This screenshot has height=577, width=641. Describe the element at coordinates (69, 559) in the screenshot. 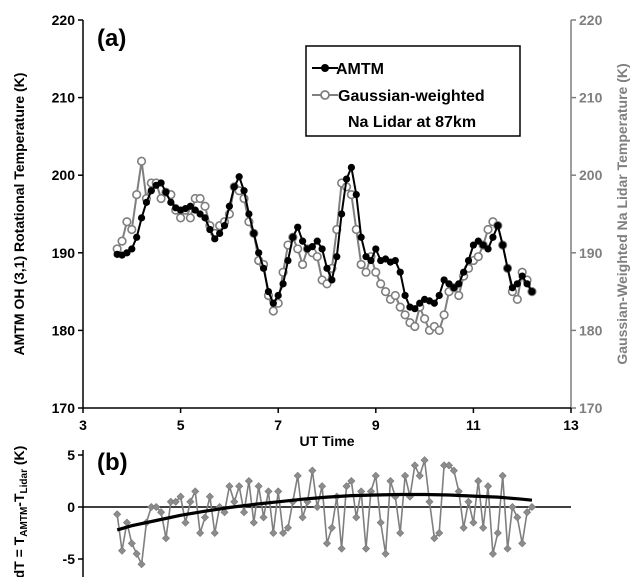

I see `b-tick-label: -5` at that location.